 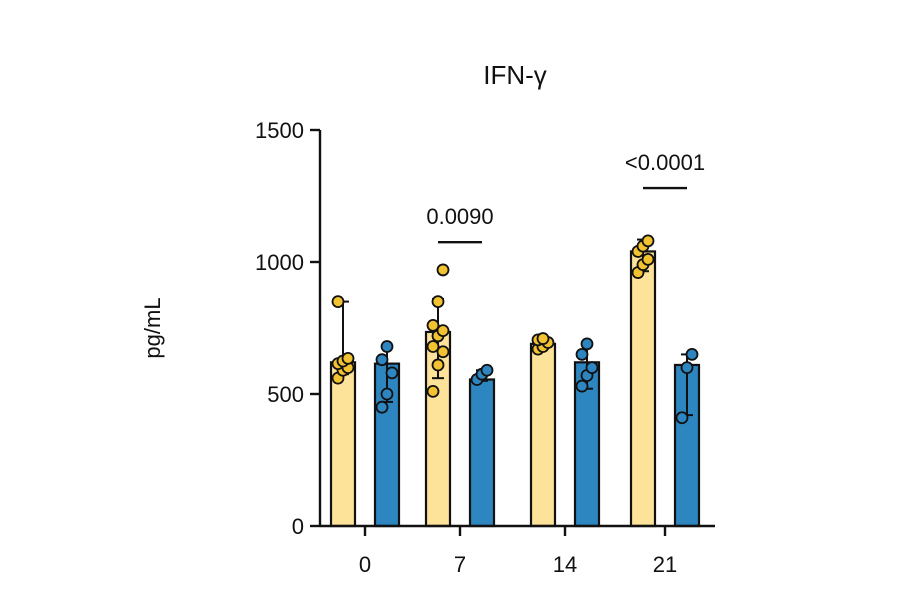 I want to click on x-tick-label: 14, so click(x=565, y=564).